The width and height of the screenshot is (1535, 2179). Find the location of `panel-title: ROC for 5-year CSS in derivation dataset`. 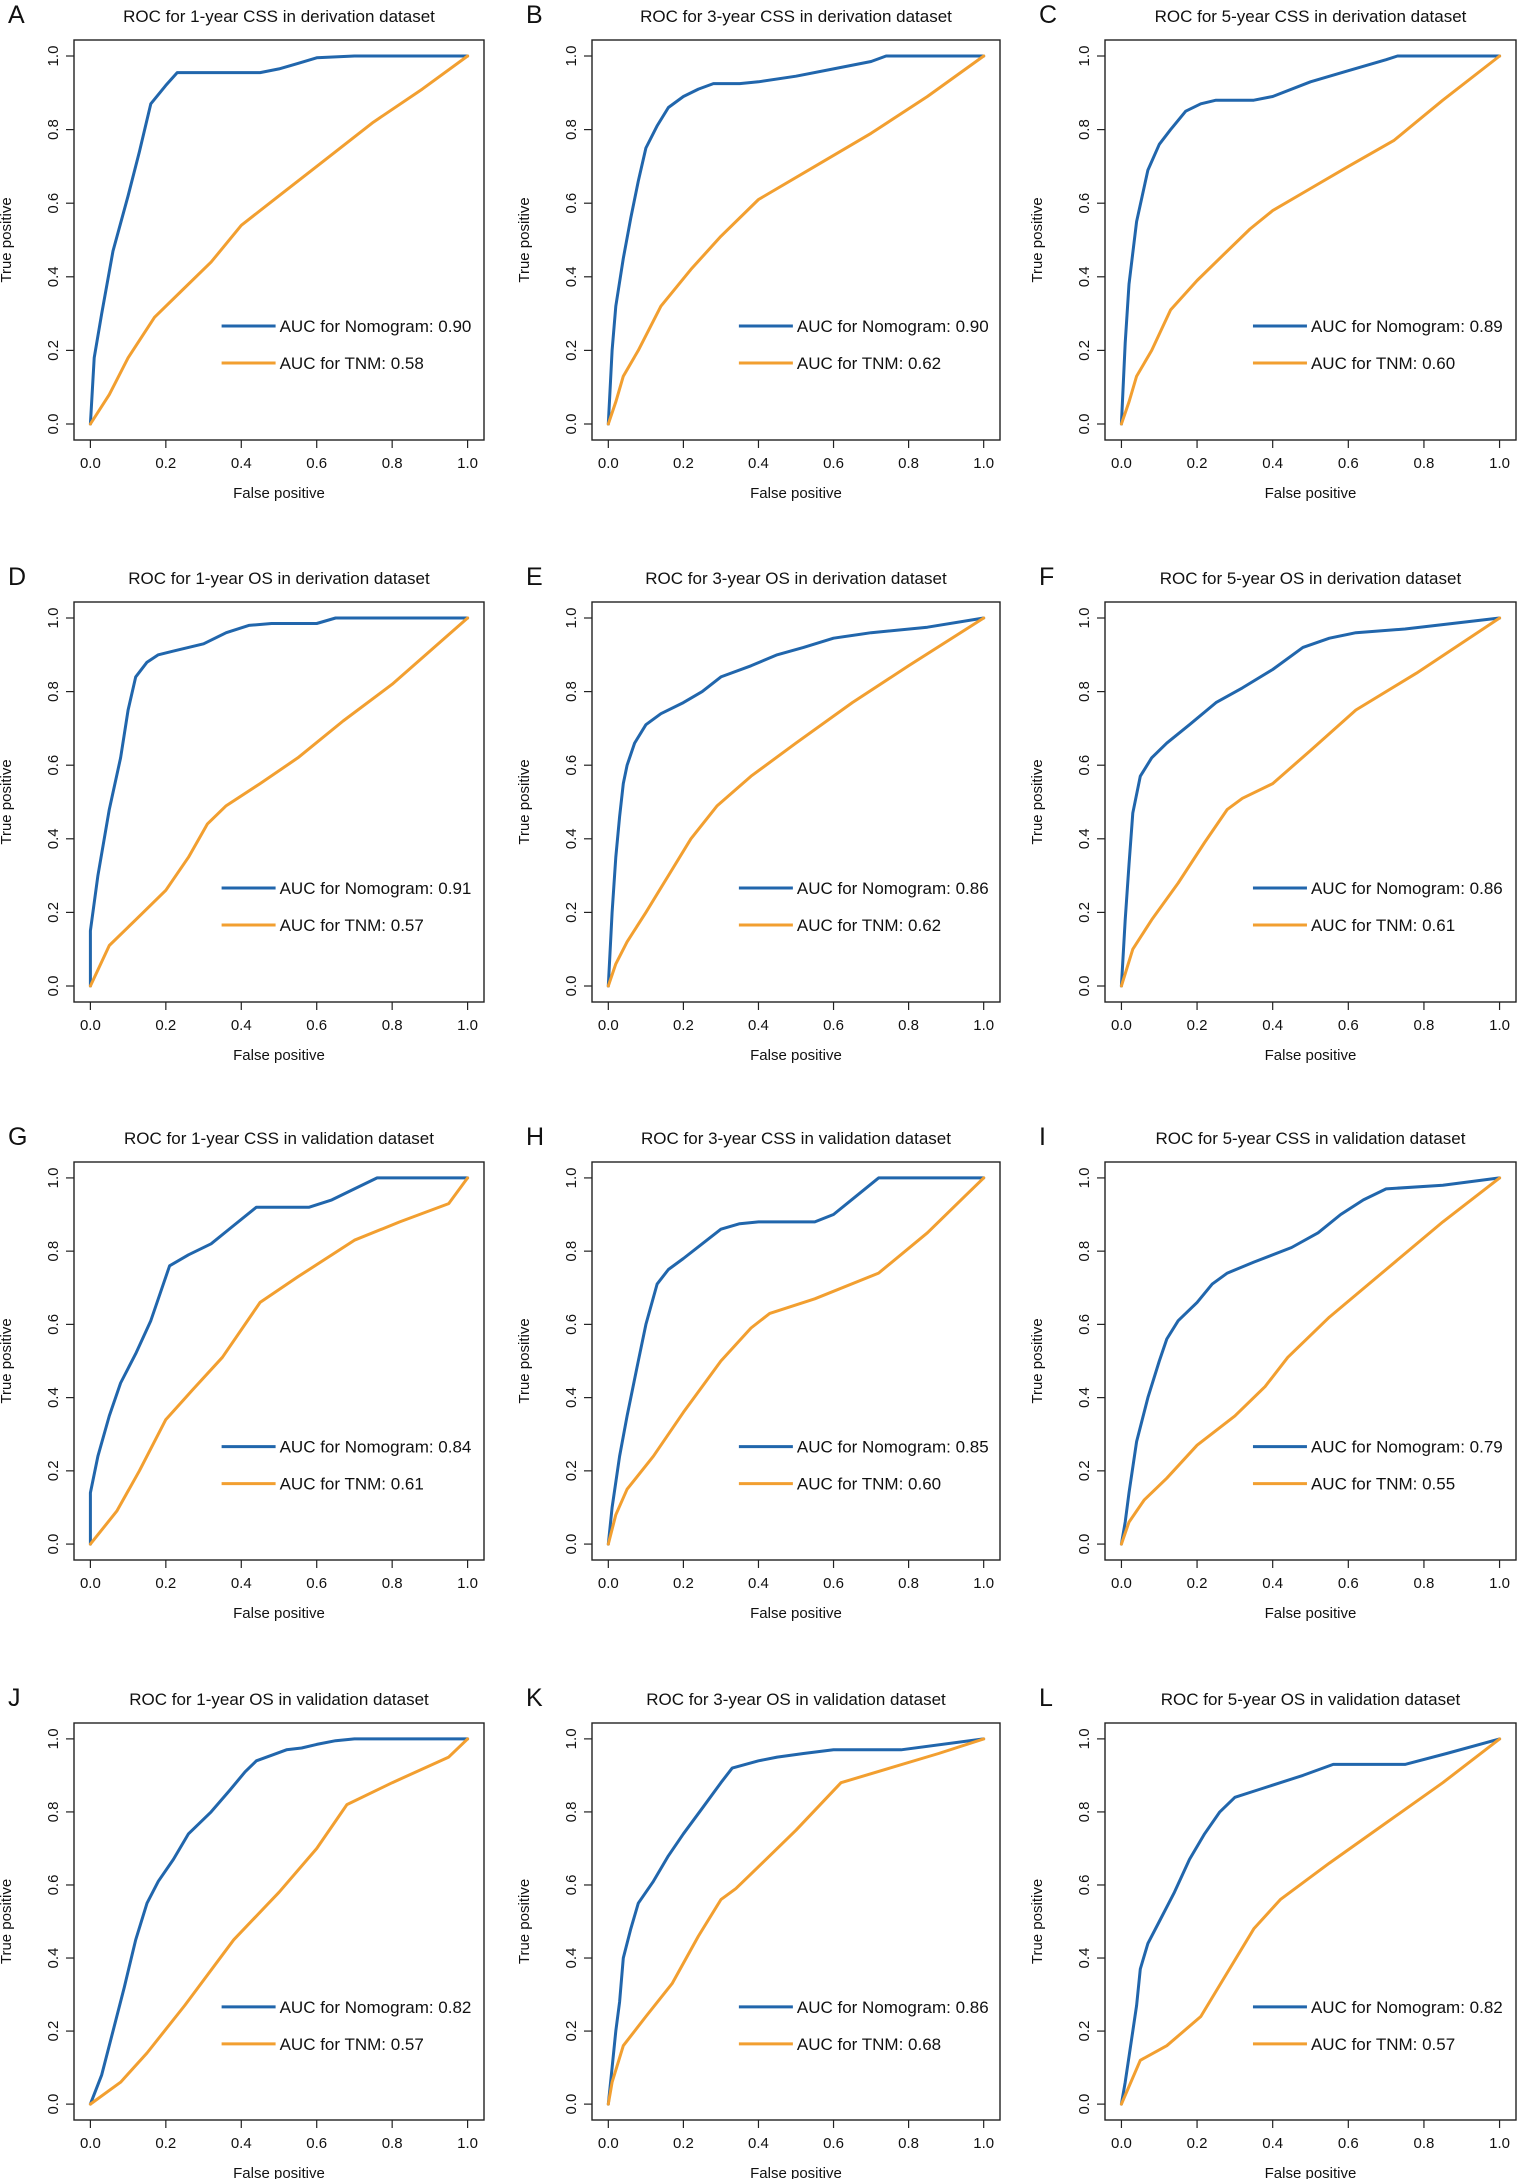

panel-title: ROC for 5-year CSS in derivation dataset is located at coordinates (1311, 16).